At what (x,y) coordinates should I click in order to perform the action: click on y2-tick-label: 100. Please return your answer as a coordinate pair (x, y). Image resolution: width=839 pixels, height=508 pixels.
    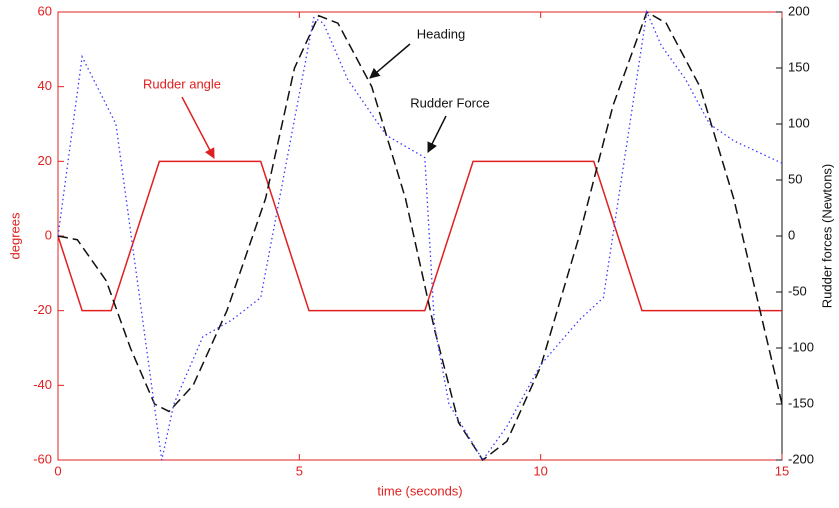
    Looking at the image, I should click on (799, 122).